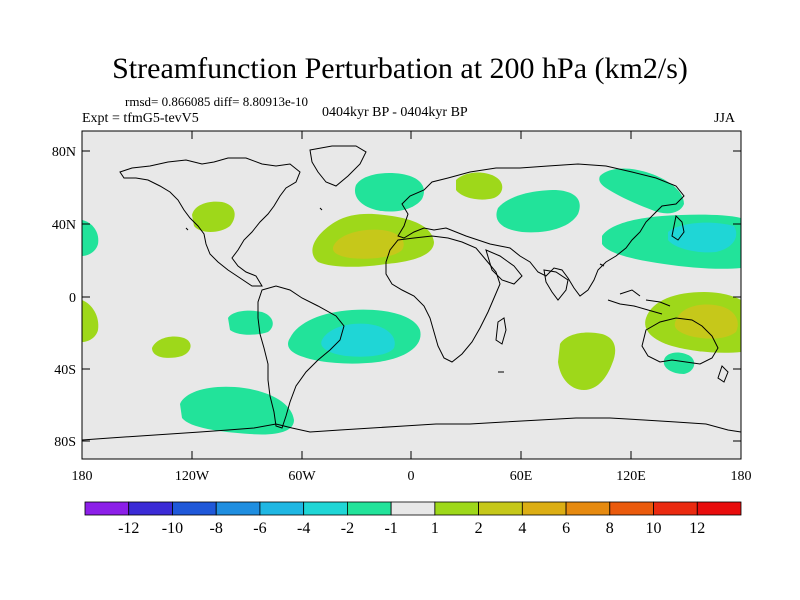  I want to click on anomaly-south-atlantic-core, so click(358, 340).